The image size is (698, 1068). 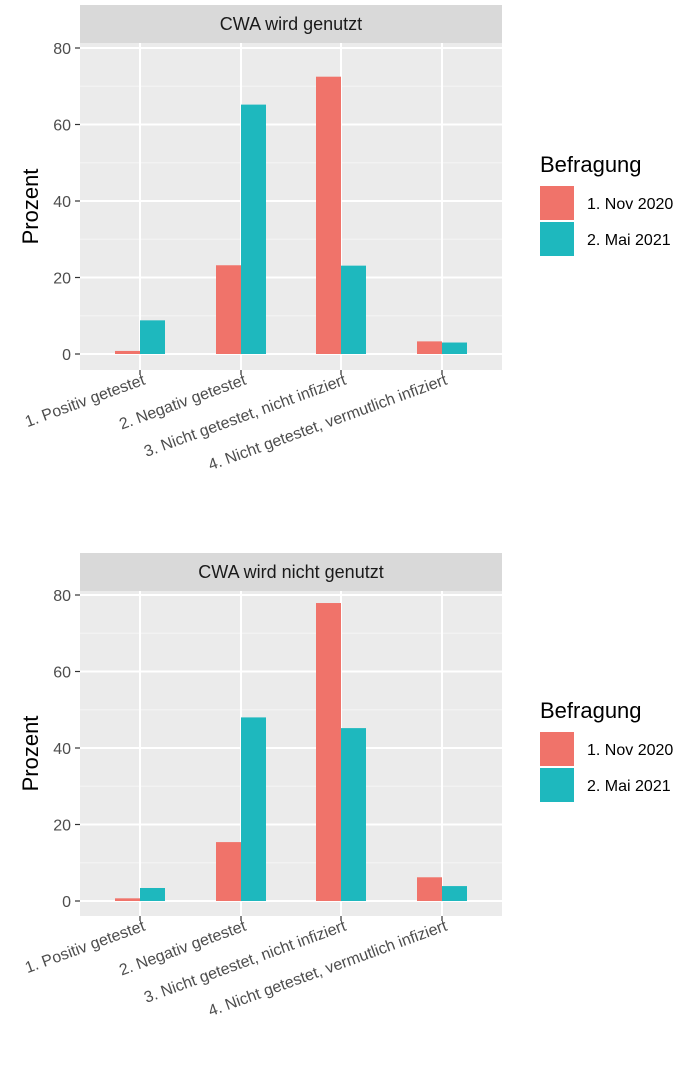 I want to click on panel-title: CWA wird nicht genutzt, so click(x=290, y=572).